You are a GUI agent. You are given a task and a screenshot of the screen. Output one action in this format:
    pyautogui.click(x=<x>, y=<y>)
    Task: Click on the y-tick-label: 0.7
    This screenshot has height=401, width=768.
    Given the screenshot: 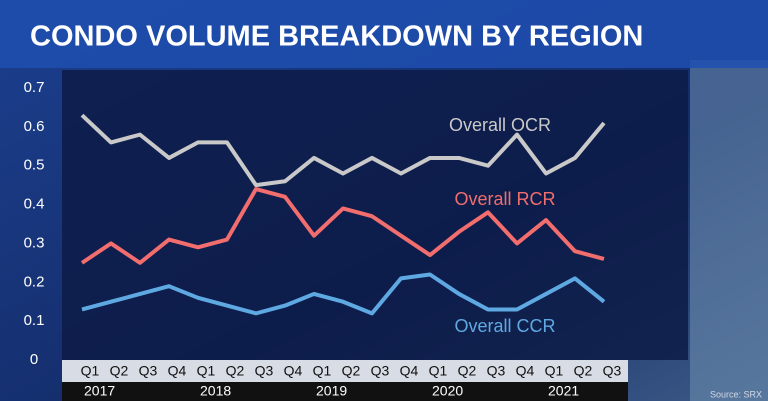 What is the action you would take?
    pyautogui.click(x=34, y=87)
    